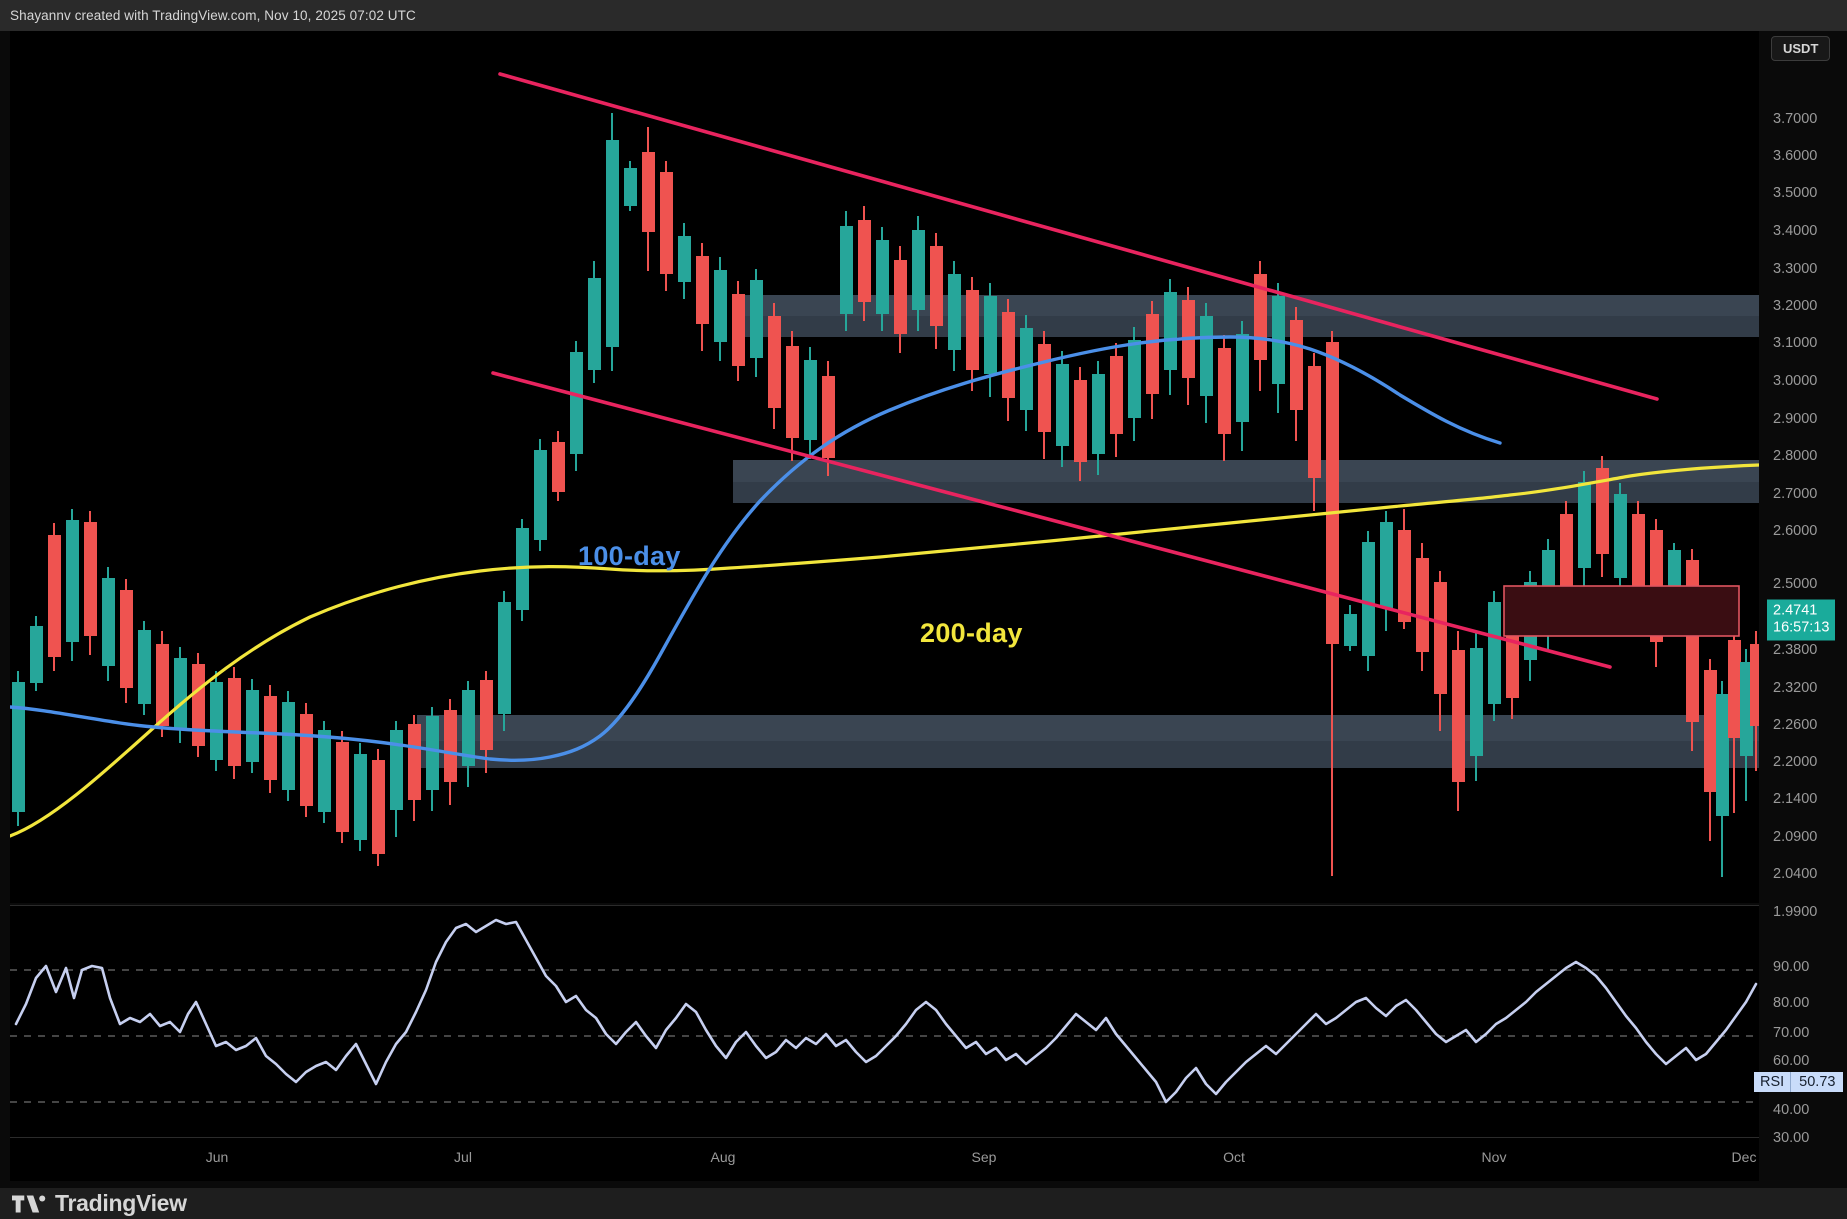 The height and width of the screenshot is (1219, 1847). What do you see at coordinates (1795, 584) in the screenshot?
I see `price-tick-12: 2.5000` at bounding box center [1795, 584].